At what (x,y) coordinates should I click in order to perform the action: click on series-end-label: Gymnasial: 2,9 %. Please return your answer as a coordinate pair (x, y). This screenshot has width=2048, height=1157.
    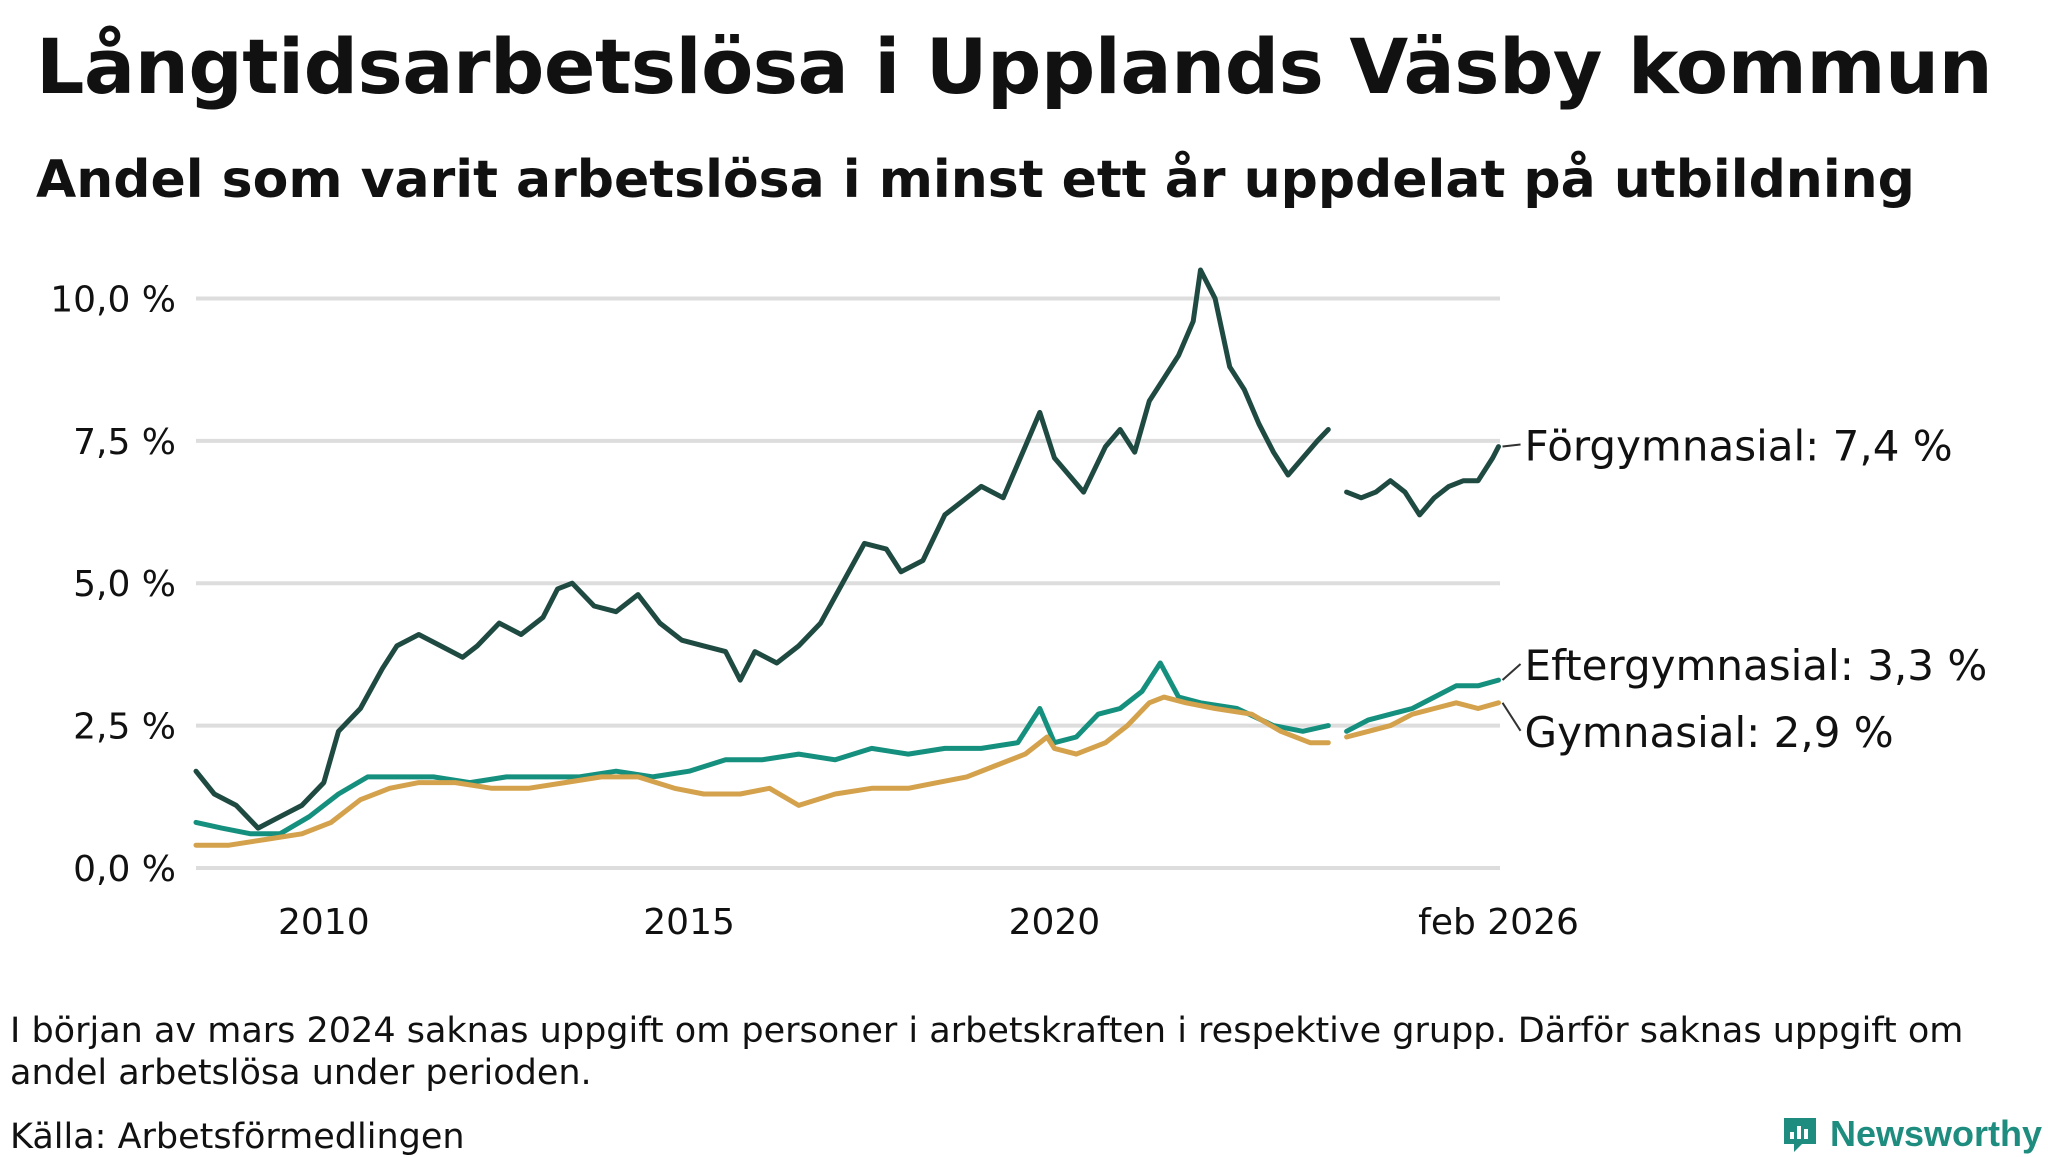
    Looking at the image, I should click on (1709, 732).